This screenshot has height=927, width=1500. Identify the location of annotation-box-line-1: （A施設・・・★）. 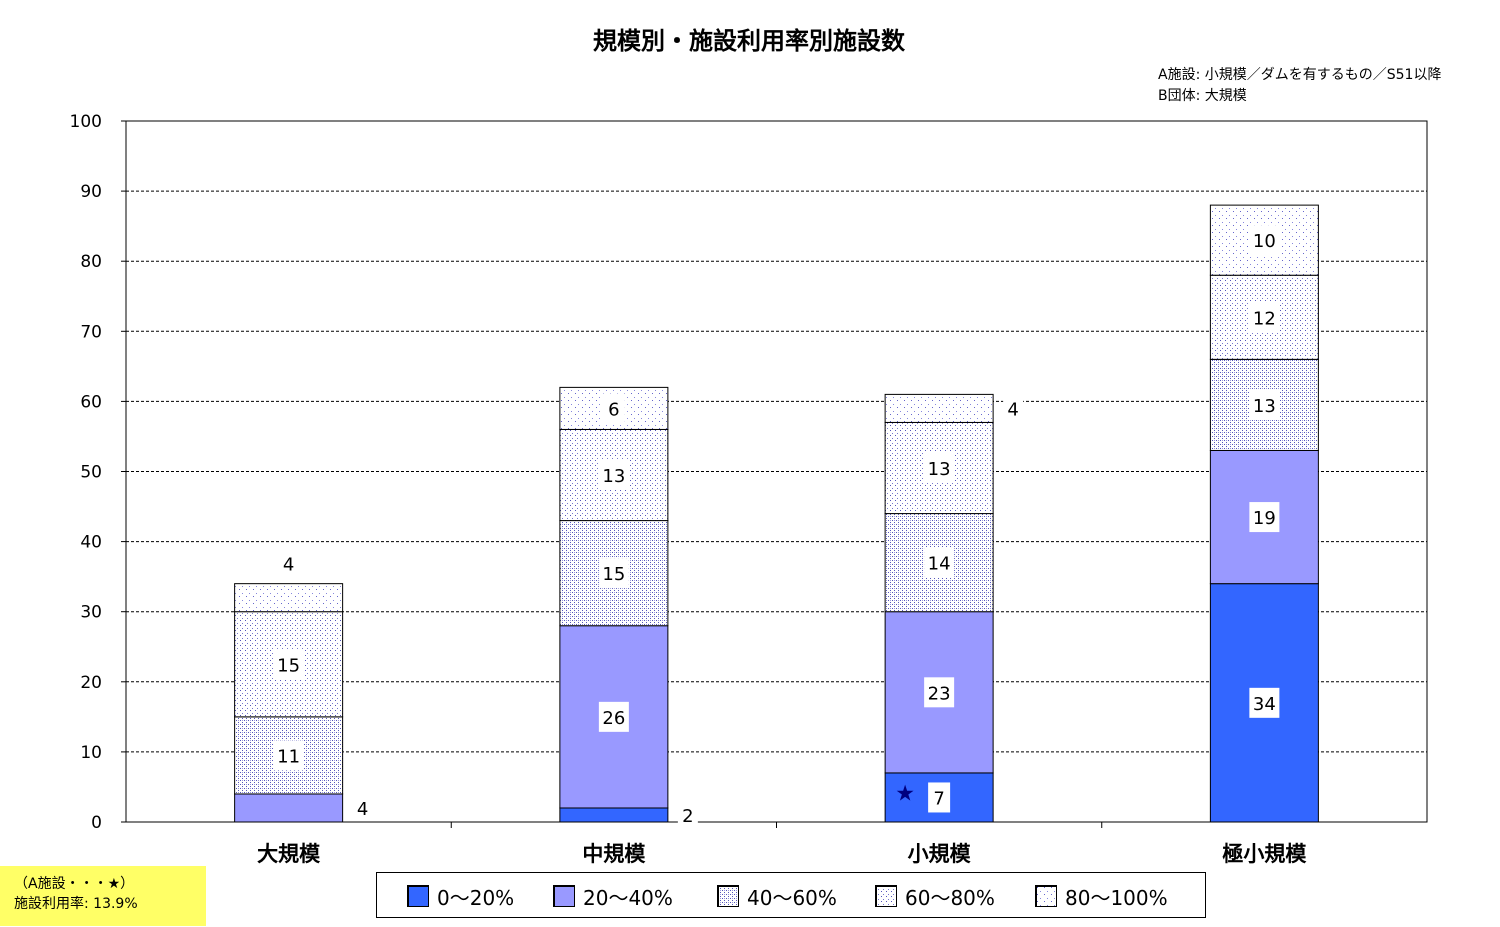
(74, 884).